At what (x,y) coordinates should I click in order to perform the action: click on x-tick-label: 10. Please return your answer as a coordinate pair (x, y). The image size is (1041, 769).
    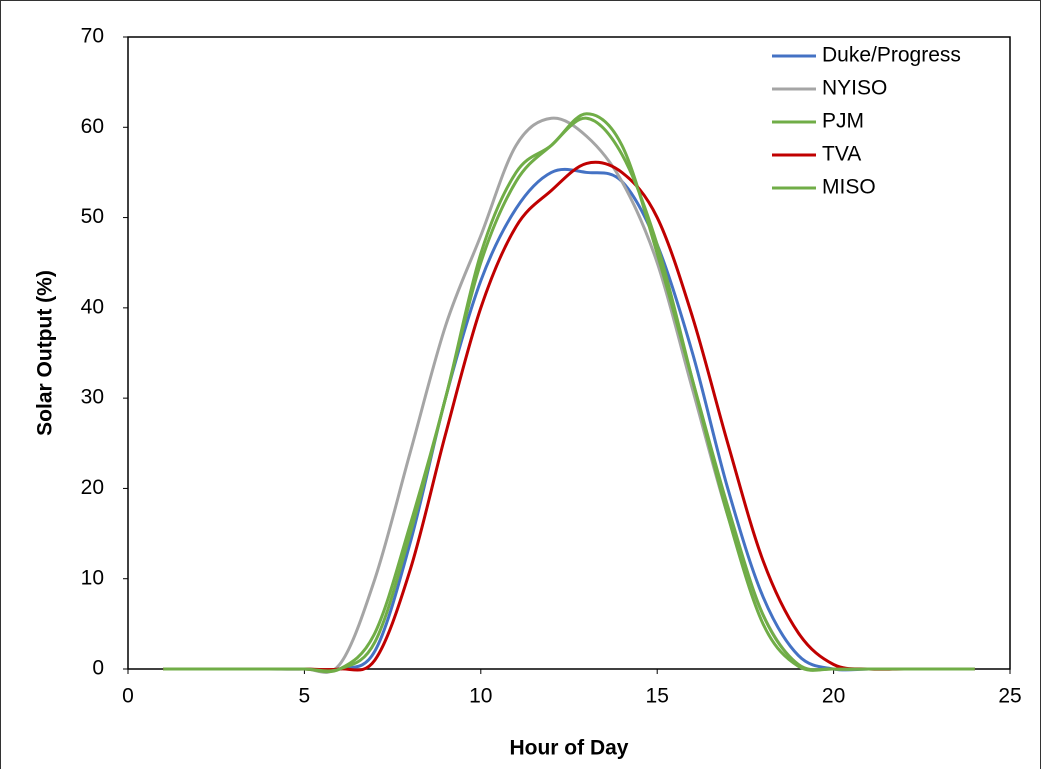
    Looking at the image, I should click on (480, 696).